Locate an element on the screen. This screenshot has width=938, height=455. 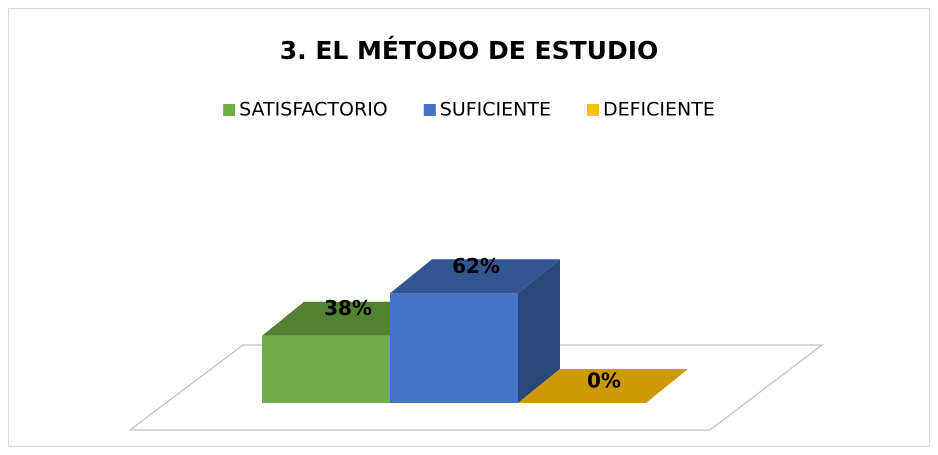
chart-title: 3. EL MÉTODO DE ESTUDIO is located at coordinates (469, 50).